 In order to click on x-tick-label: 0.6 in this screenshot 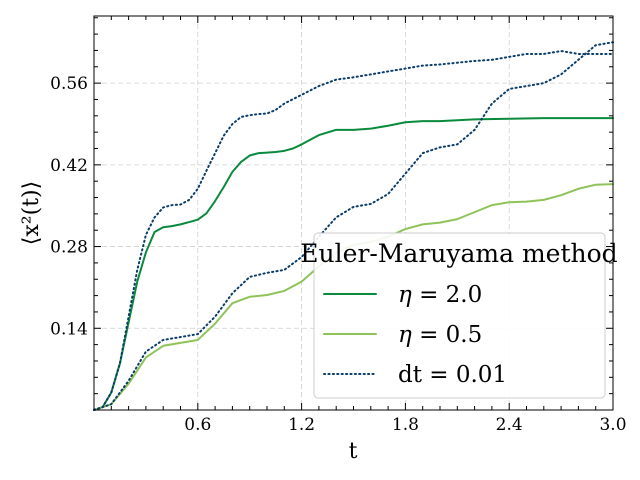, I will do `click(197, 425)`.